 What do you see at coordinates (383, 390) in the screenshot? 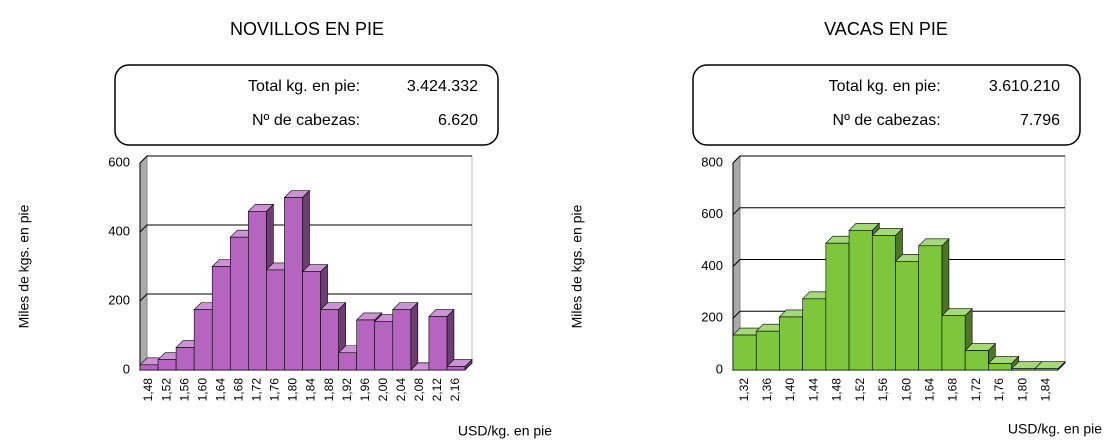
I see `x-tick-label: 2,00` at bounding box center [383, 390].